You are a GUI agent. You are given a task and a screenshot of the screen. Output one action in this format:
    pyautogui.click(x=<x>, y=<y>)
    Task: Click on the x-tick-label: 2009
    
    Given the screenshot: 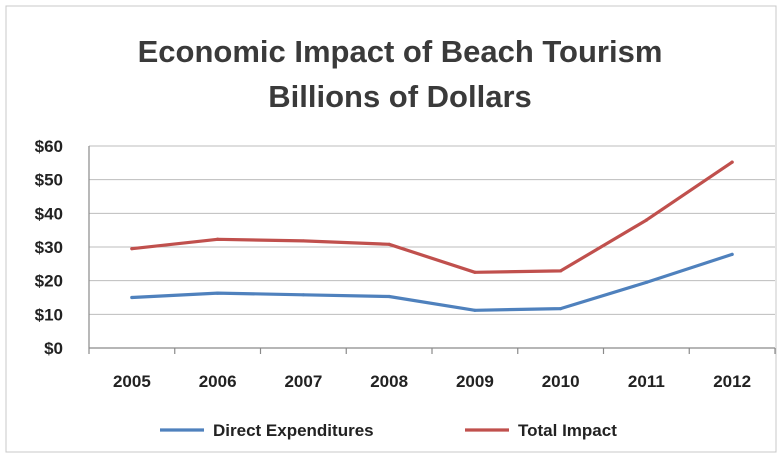 What is the action you would take?
    pyautogui.click(x=475, y=381)
    